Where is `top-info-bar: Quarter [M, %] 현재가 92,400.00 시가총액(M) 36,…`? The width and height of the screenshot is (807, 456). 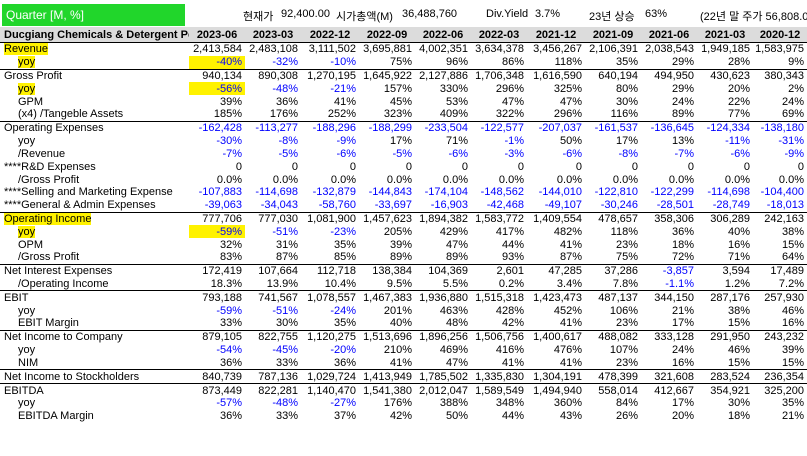 top-info-bar: Quarter [M, %] 현재가 92,400.00 시가총액(M) 36,… is located at coordinates (403, 14).